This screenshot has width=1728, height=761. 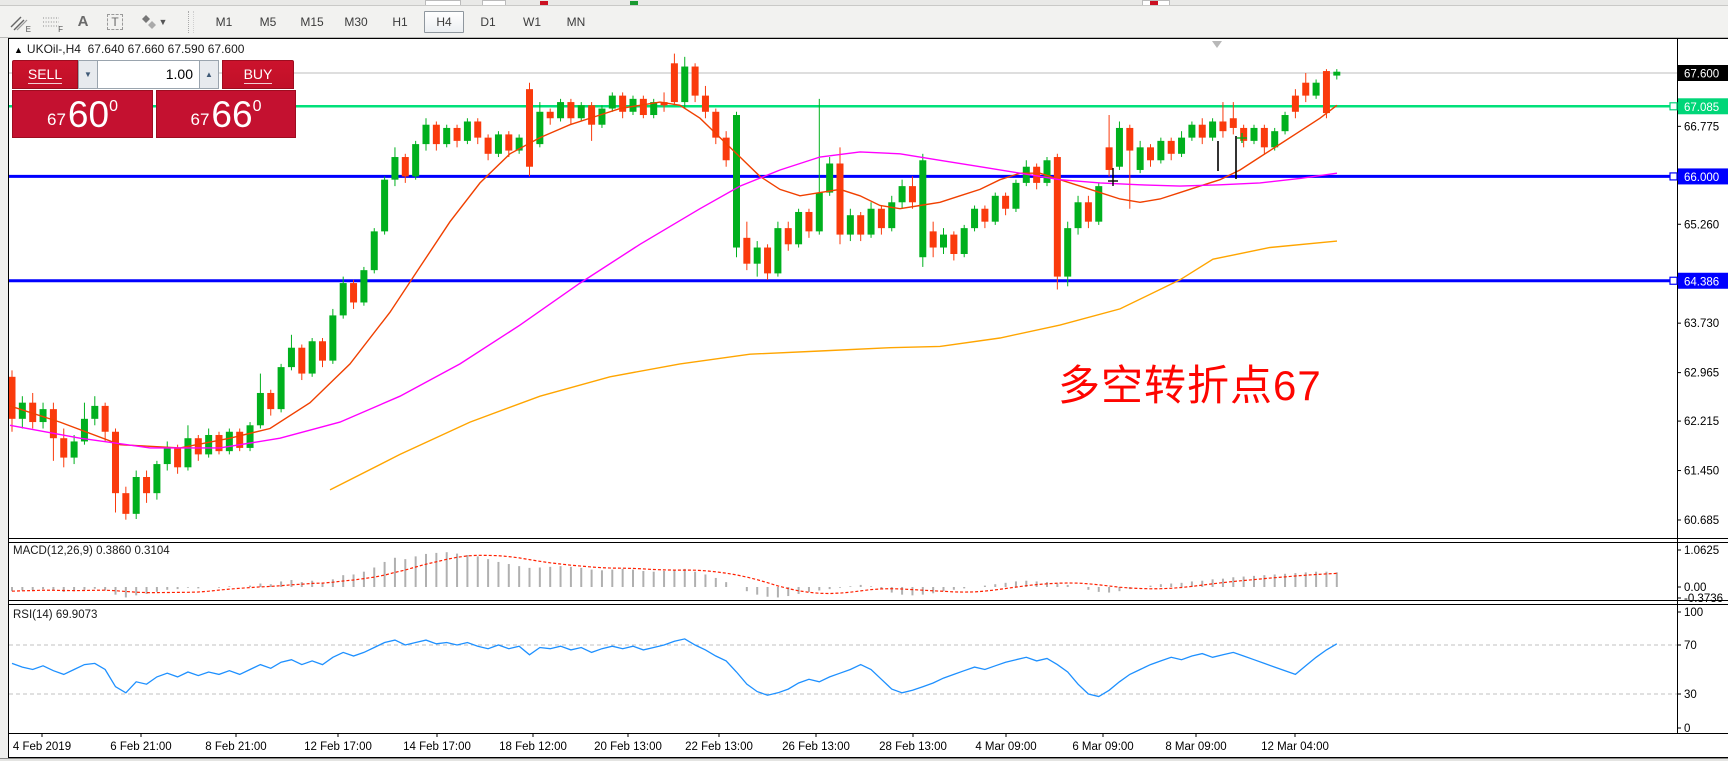 I want to click on timeframe-M5: M5, so click(x=268, y=21).